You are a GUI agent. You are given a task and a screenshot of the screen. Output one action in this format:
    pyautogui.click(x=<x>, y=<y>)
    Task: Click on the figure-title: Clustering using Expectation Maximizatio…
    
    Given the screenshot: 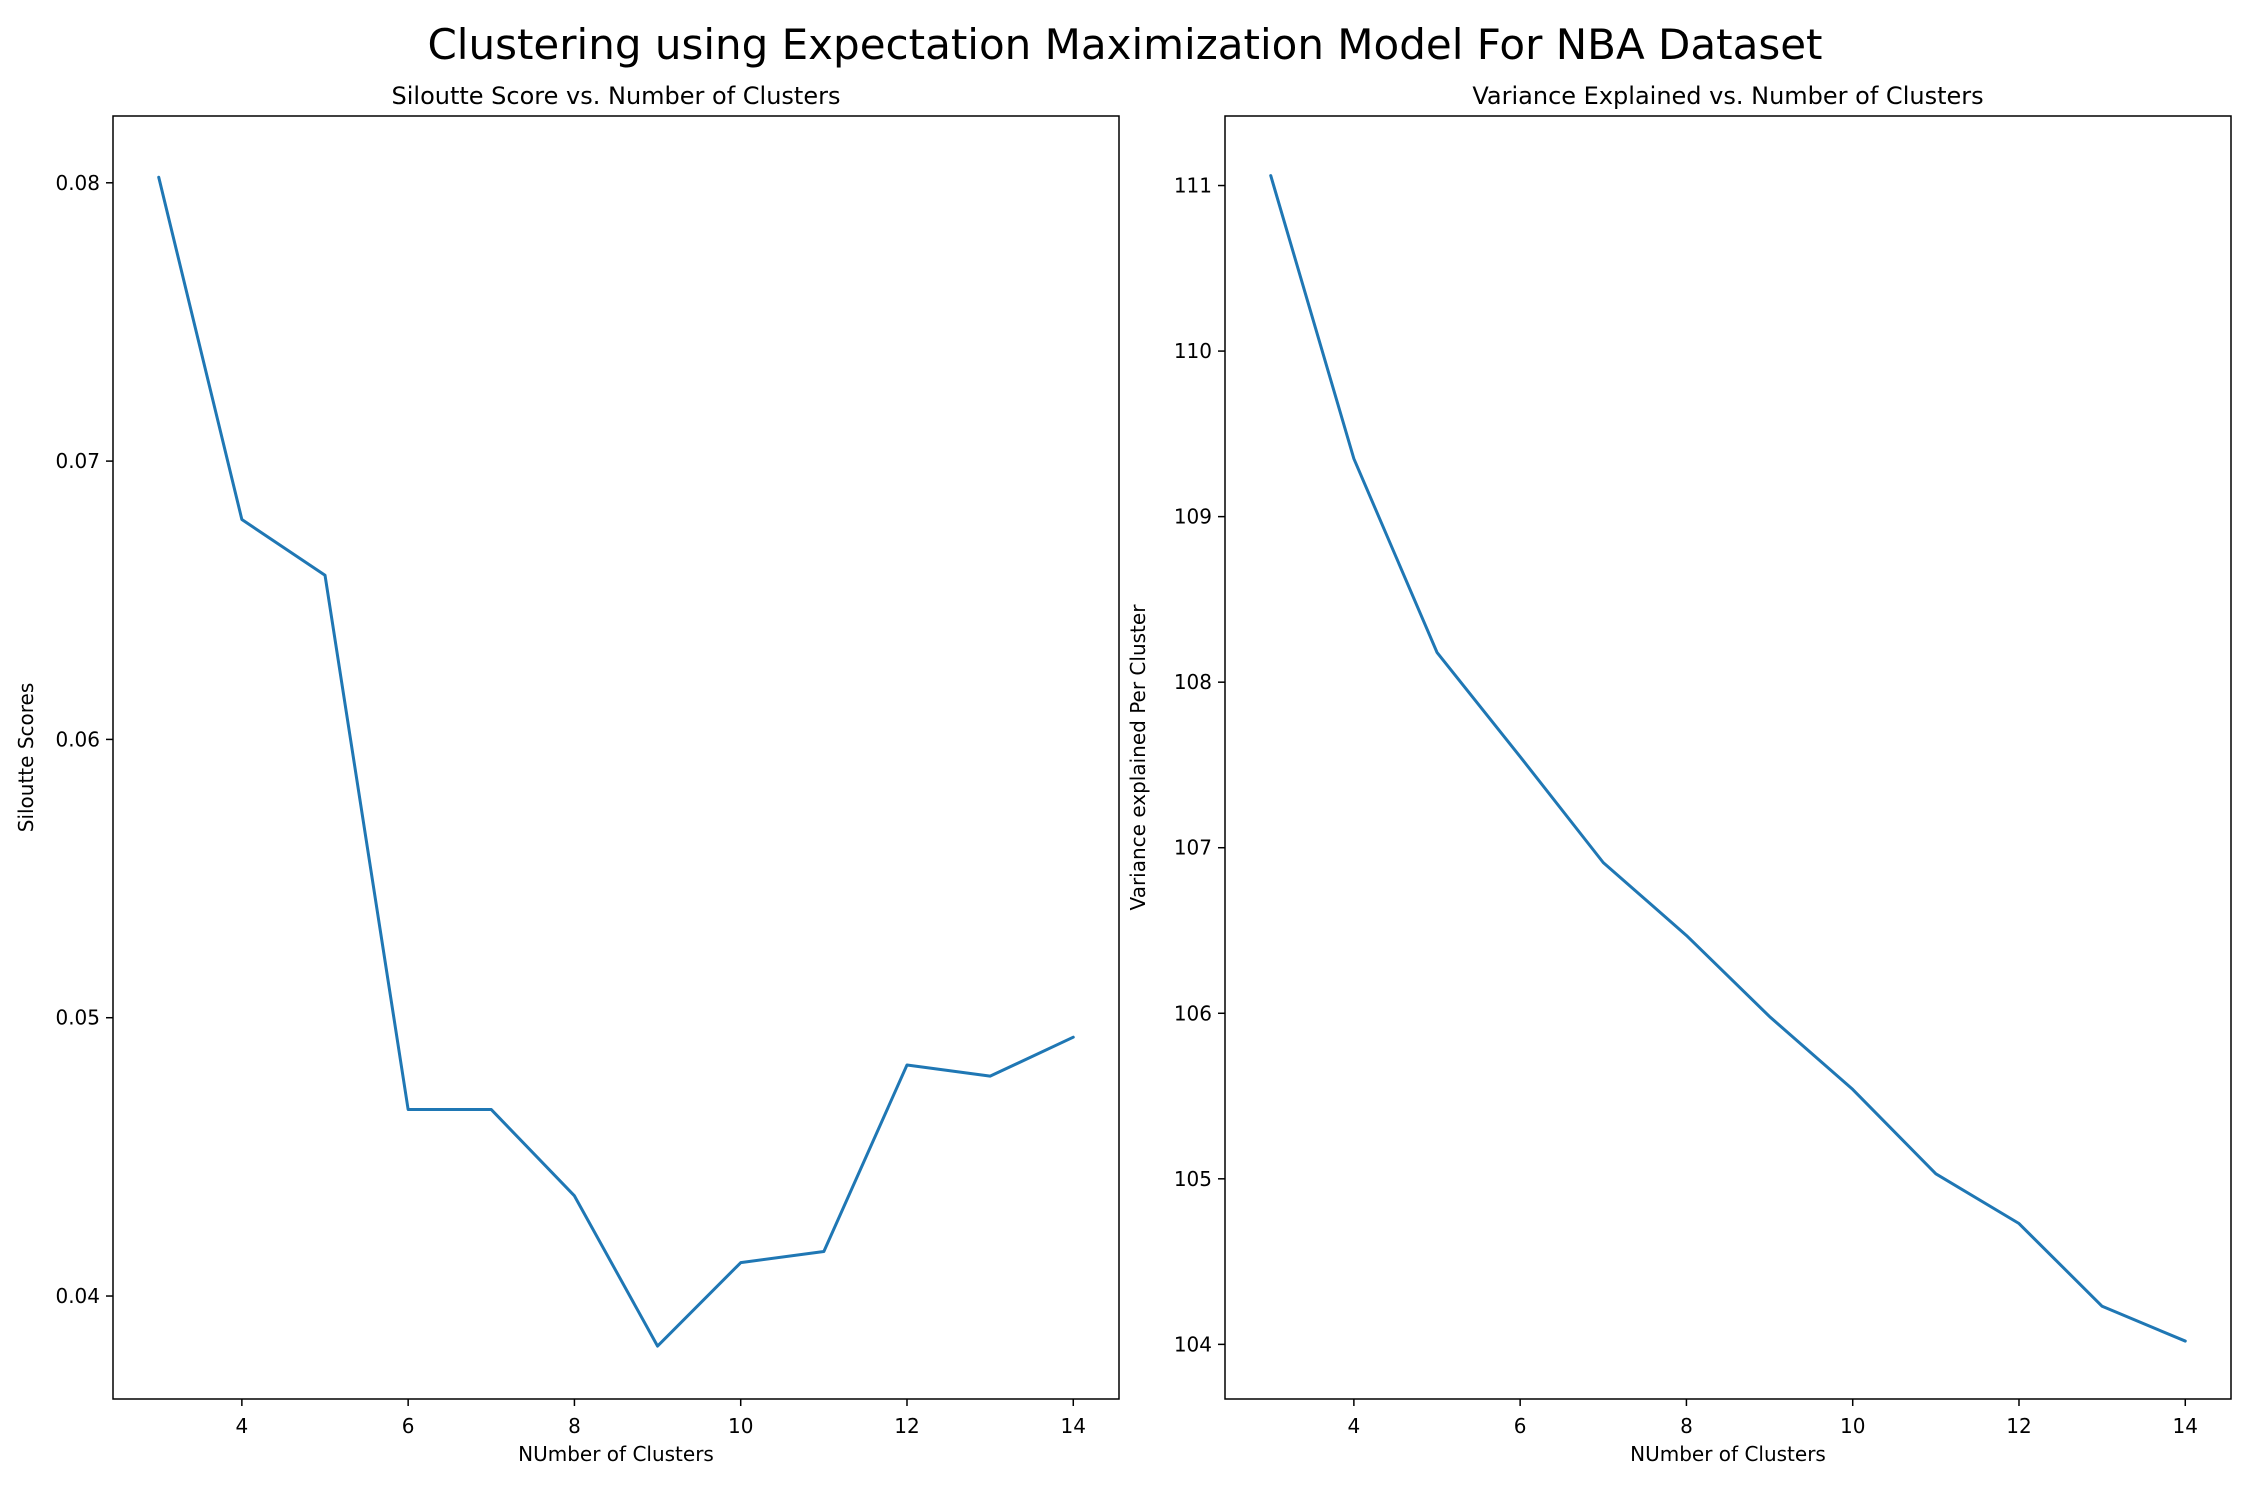 What is the action you would take?
    pyautogui.click(x=1125, y=44)
    